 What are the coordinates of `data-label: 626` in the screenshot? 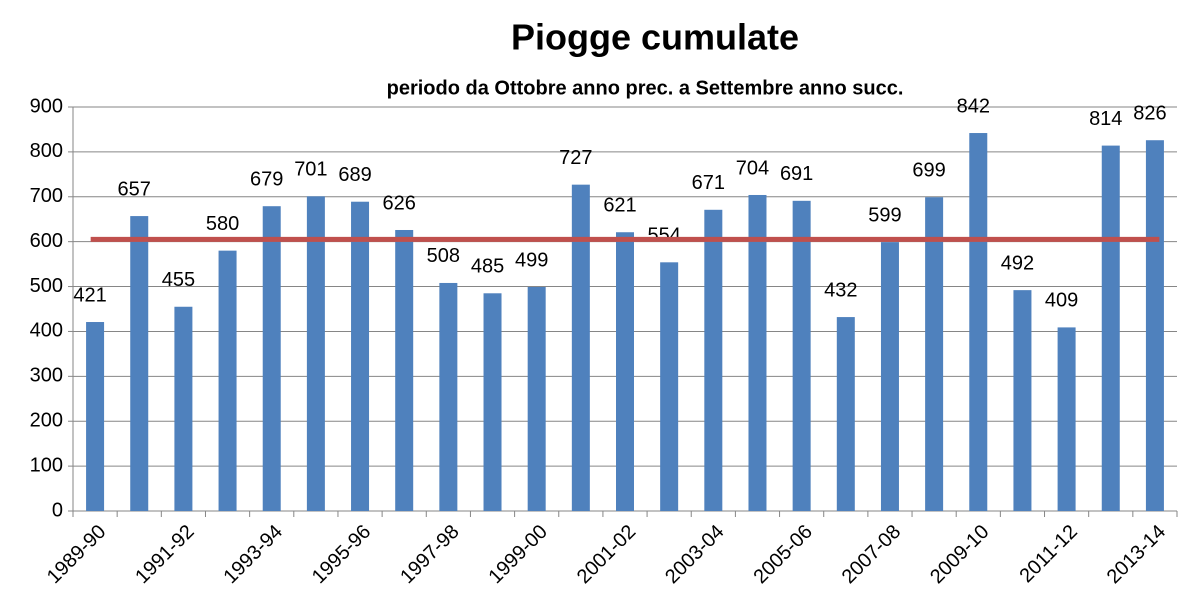 It's located at (399, 203).